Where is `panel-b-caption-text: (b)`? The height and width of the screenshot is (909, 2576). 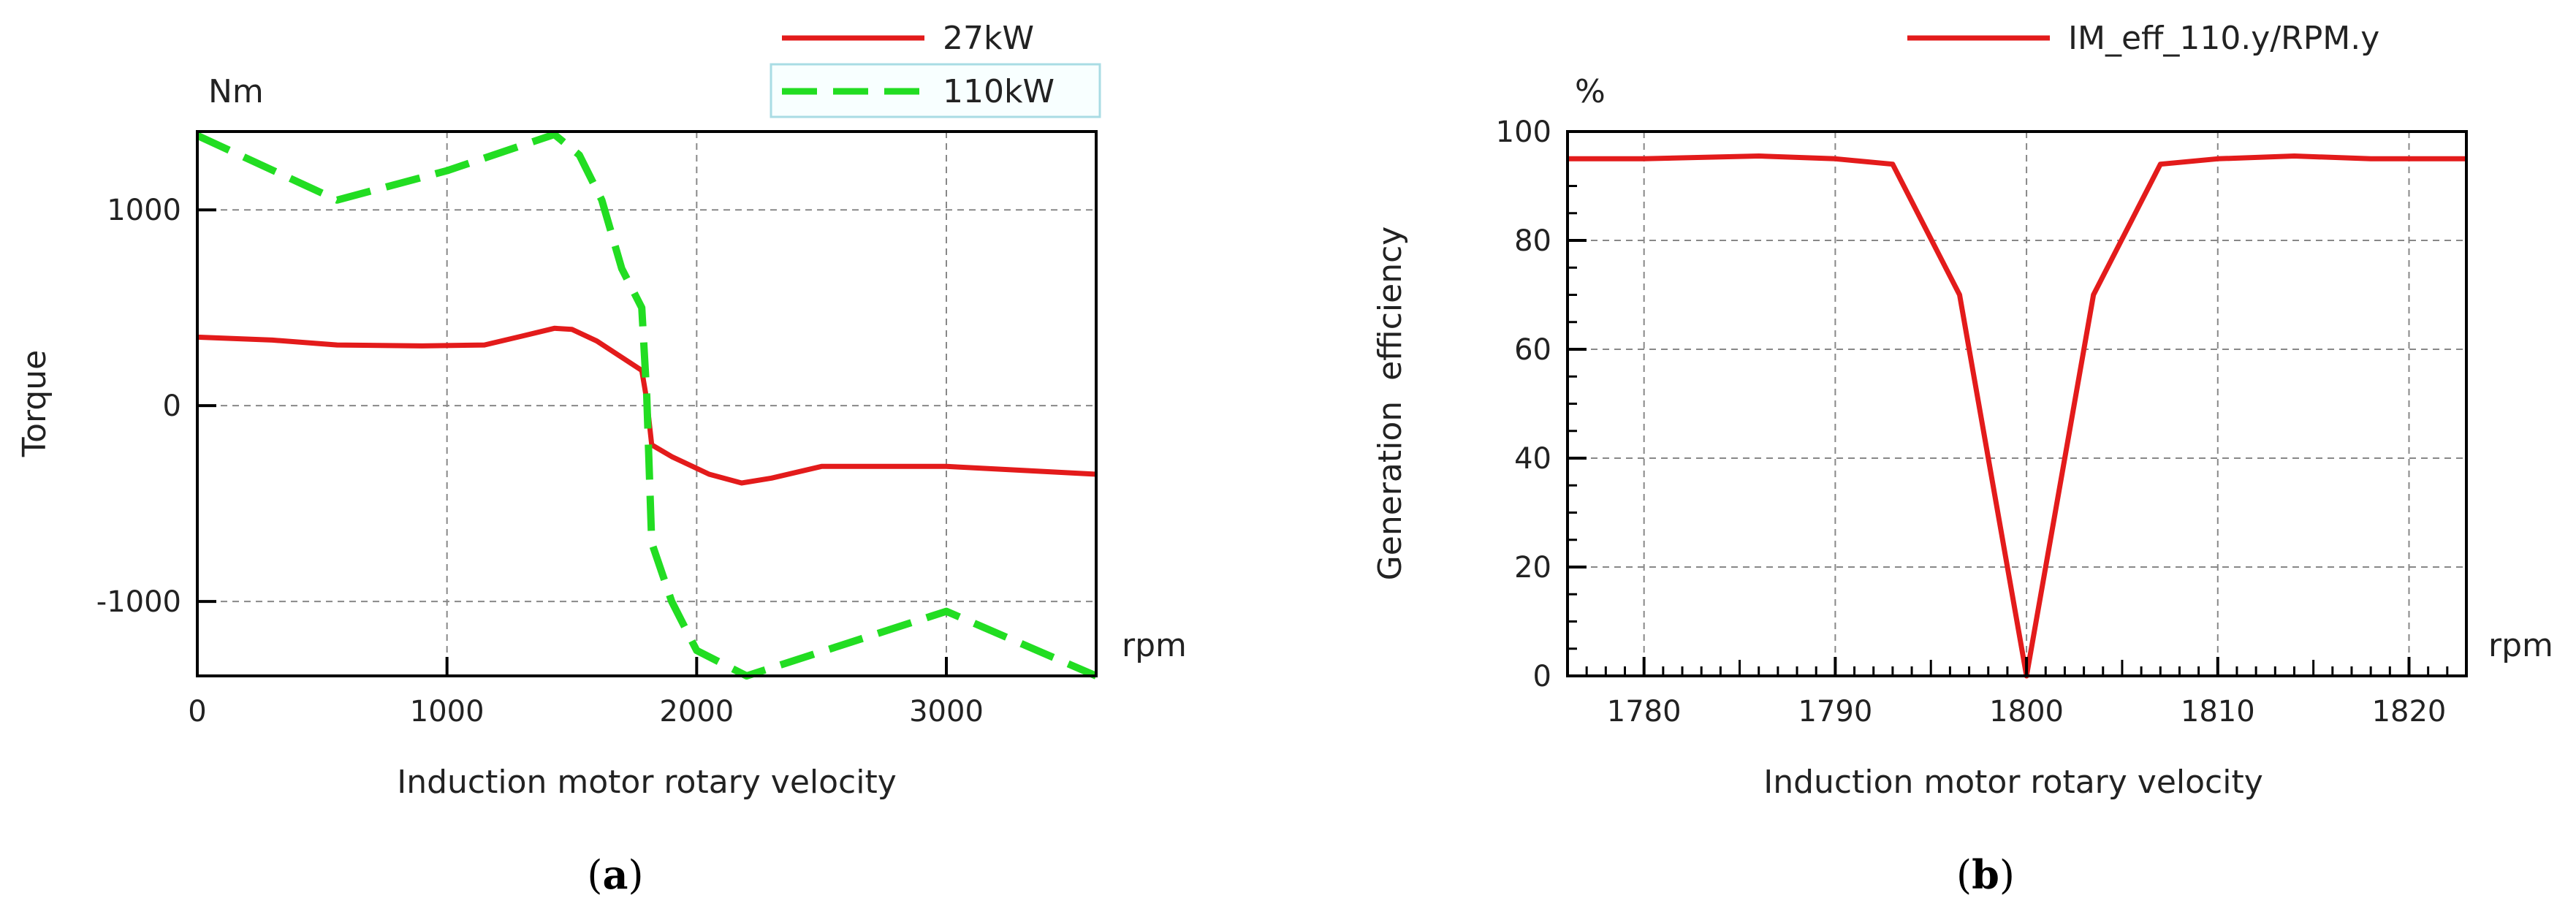
panel-b-caption-text: (b) is located at coordinates (1986, 874).